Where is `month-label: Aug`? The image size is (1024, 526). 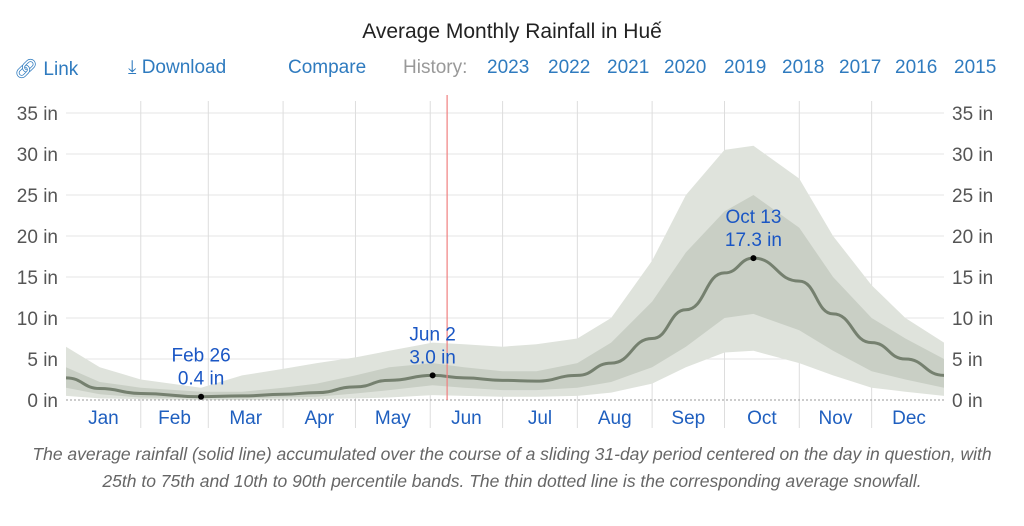
month-label: Aug is located at coordinates (615, 418).